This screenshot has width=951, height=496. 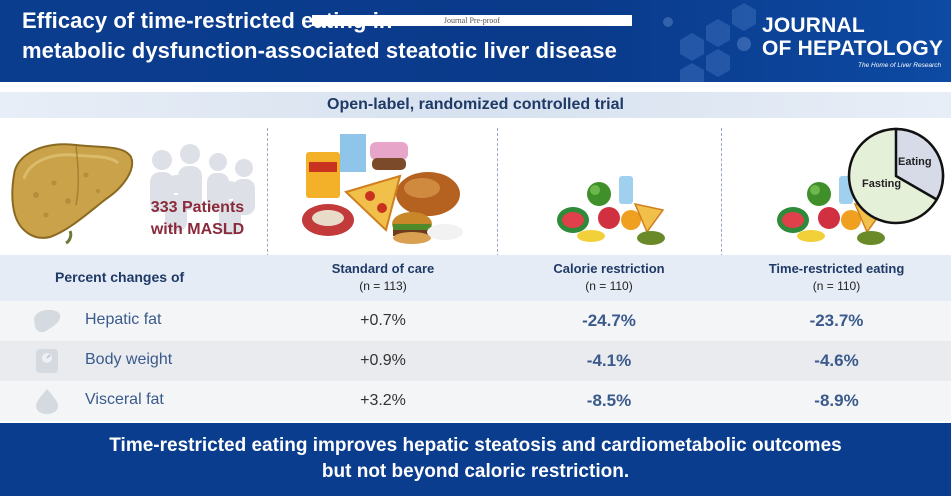 I want to click on value-cell: +0.9%, so click(x=383, y=360).